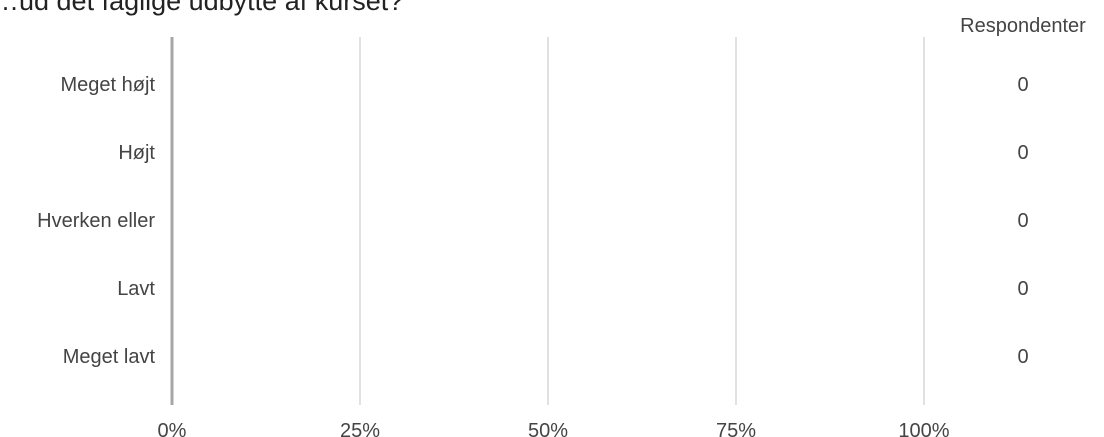  What do you see at coordinates (202, 8) in the screenshot?
I see `chart-title: …ud det faglige udbytte af kurset?` at bounding box center [202, 8].